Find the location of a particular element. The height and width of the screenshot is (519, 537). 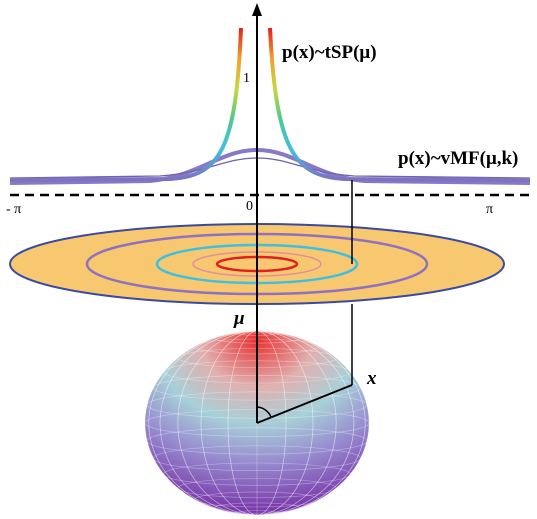

mu-label: μ is located at coordinates (239, 318).